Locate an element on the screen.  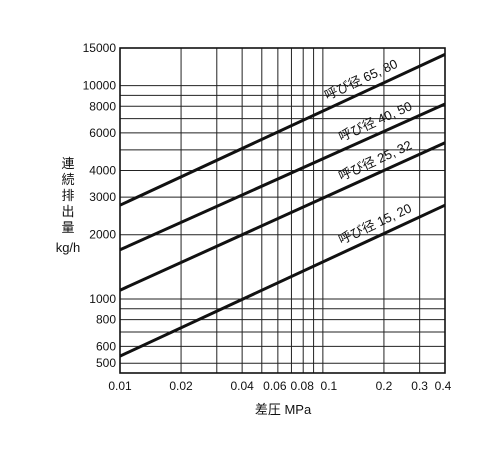
y-axis-label-part: 連 is located at coordinates (67, 163).